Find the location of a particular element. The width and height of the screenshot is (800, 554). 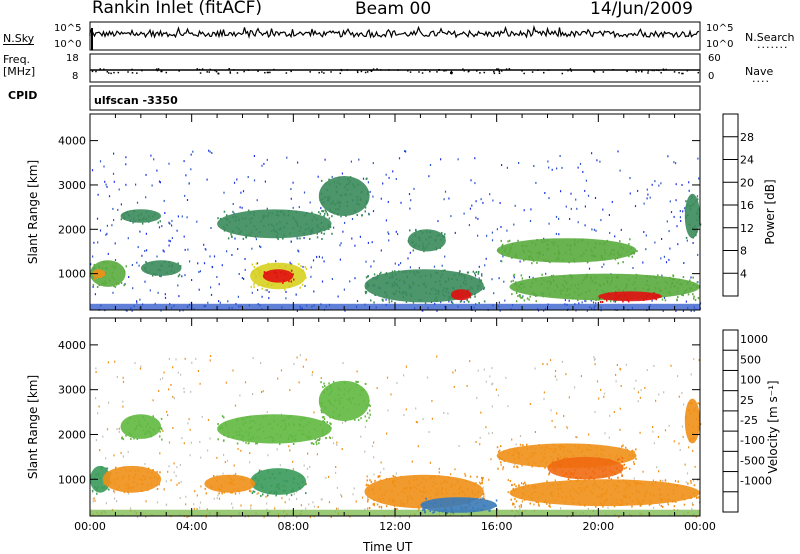

date-title: 14/Jun/2009 is located at coordinates (641, 9).